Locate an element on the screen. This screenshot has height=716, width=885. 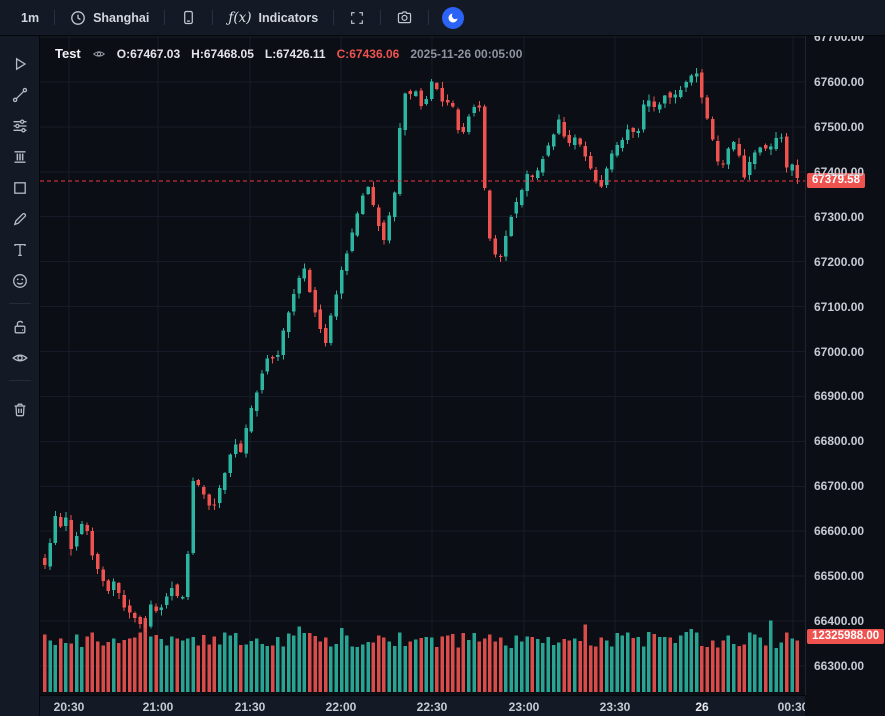
top-toolbar: 1m Shanghai ƒ(x) Indicators is located at coordinates (442, 18).